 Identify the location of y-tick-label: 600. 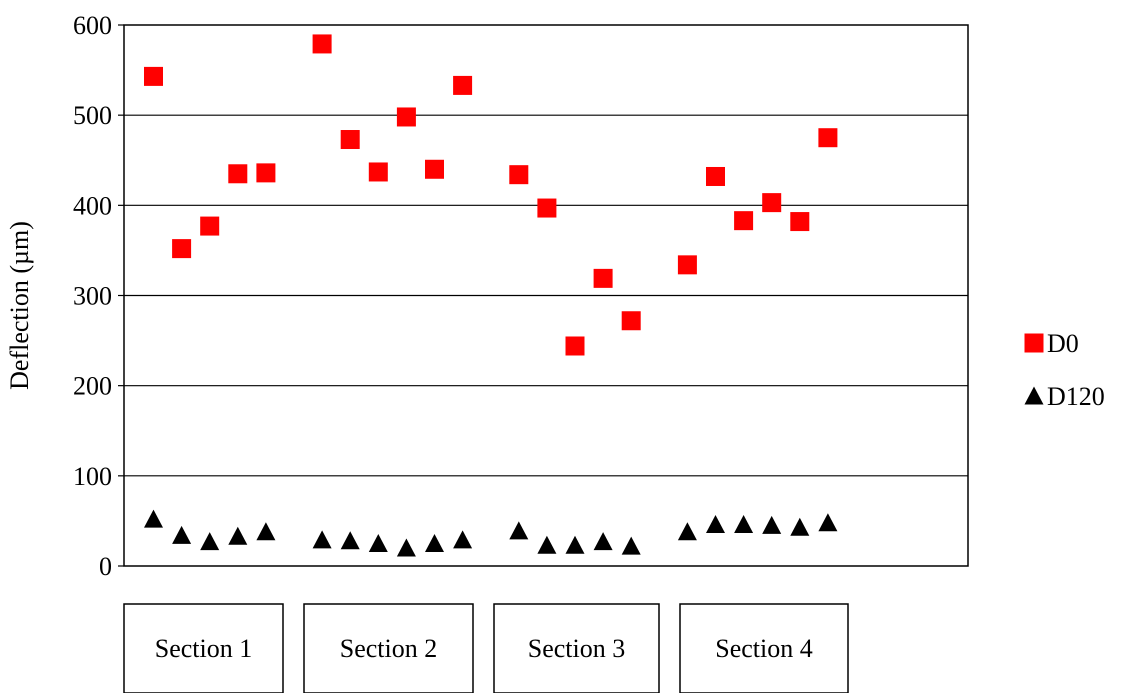
(92, 25).